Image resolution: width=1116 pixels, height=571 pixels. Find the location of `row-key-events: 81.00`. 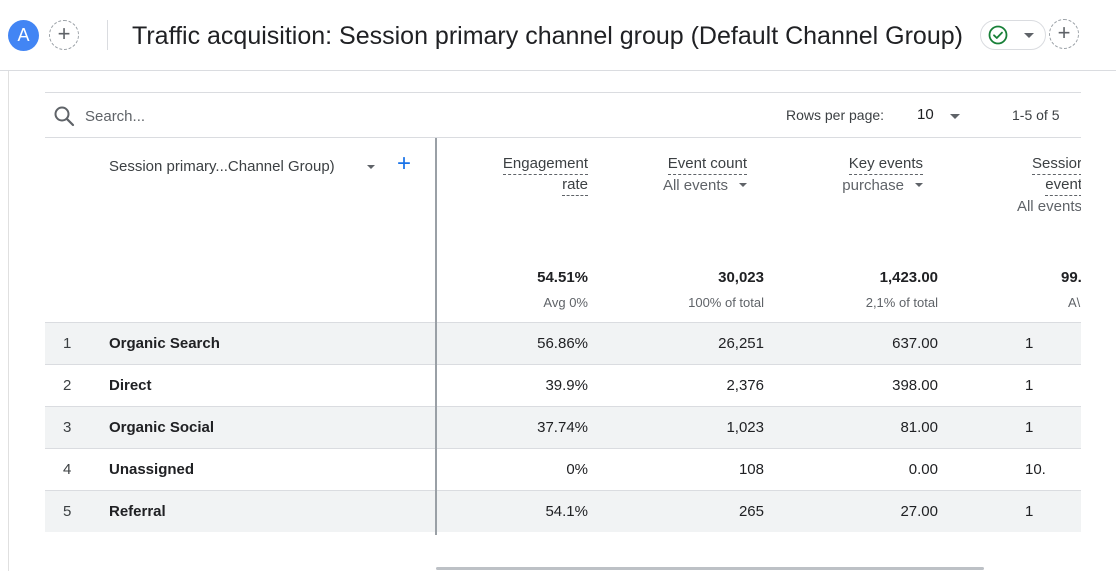

row-key-events: 81.00 is located at coordinates (919, 427).